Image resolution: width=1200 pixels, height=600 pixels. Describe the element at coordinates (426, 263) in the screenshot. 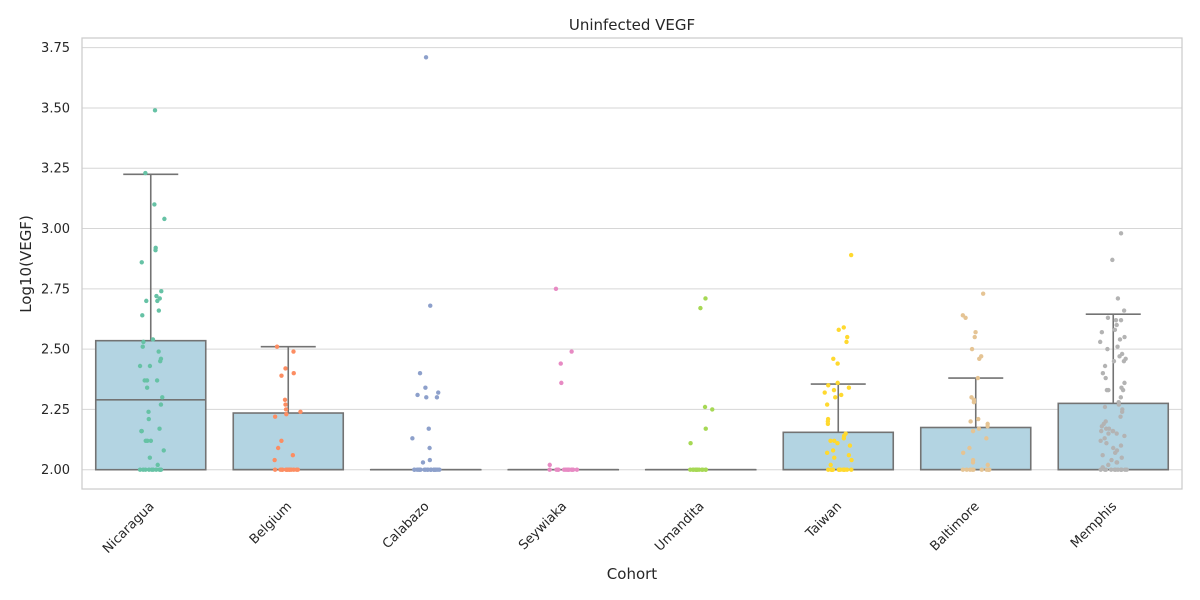

I see `points-calabazo` at that location.